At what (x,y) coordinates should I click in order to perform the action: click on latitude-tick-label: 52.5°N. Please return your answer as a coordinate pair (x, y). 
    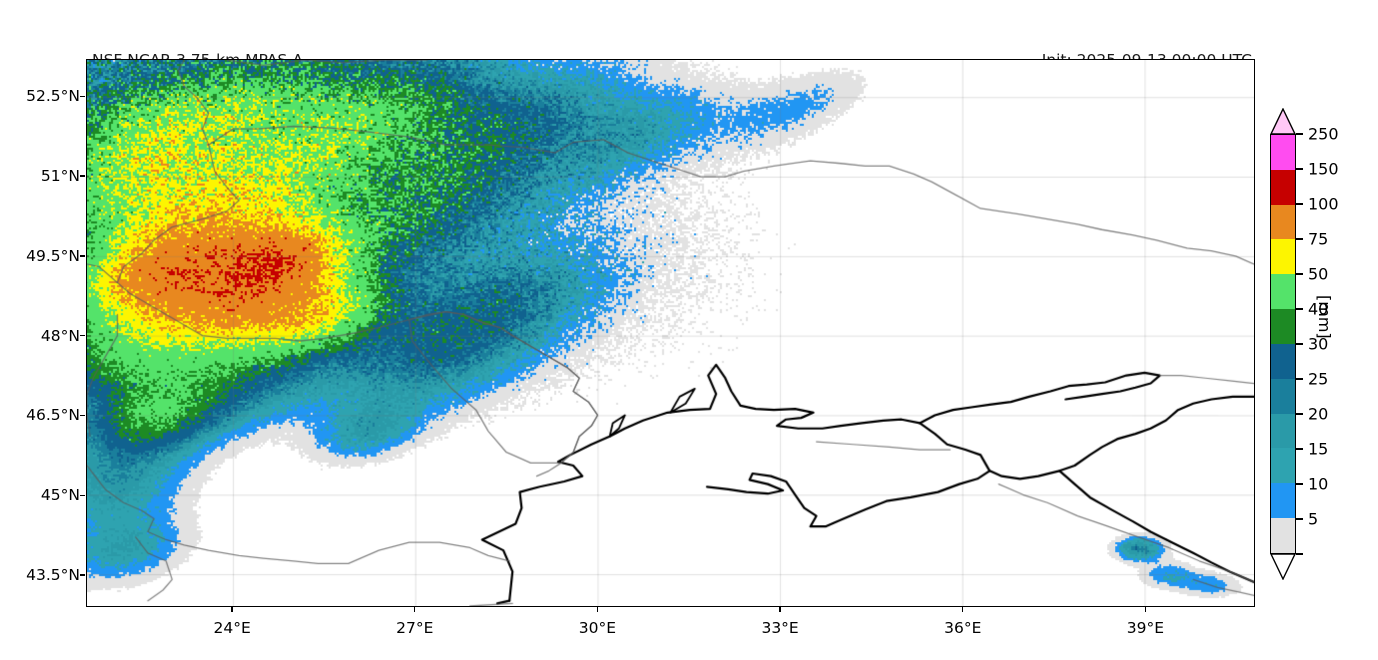
    Looking at the image, I should click on (53, 96).